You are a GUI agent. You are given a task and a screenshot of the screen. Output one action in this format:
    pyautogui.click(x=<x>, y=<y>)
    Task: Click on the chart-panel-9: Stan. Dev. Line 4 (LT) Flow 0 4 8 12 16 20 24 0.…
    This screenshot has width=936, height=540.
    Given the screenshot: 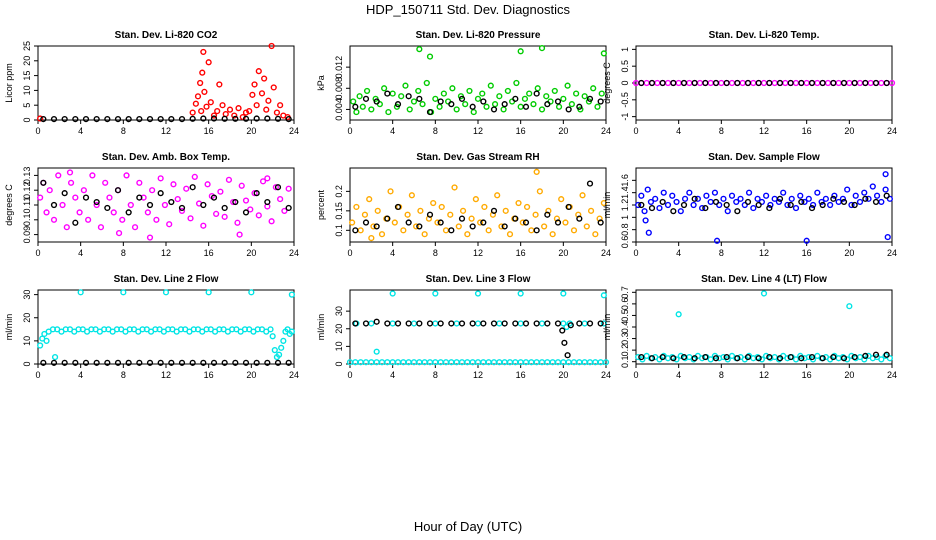 What is the action you would take?
    pyautogui.click(x=749, y=327)
    